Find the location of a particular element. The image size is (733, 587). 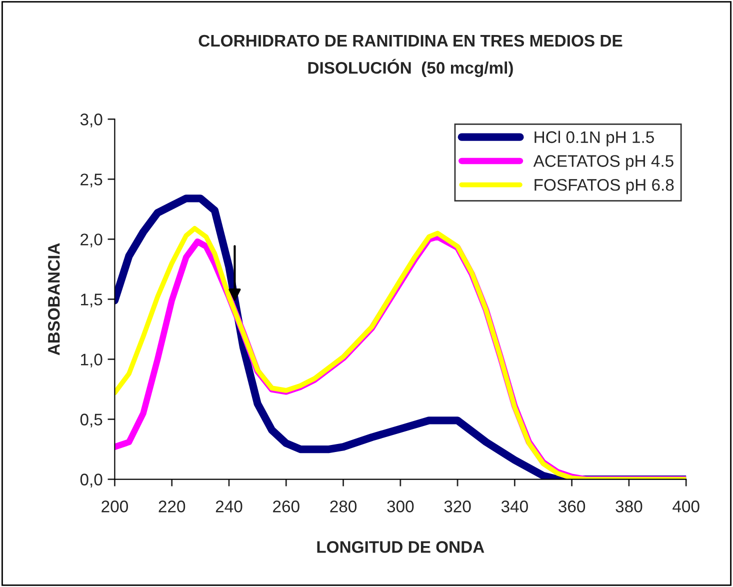

x-tick-label: 260 is located at coordinates (286, 506).